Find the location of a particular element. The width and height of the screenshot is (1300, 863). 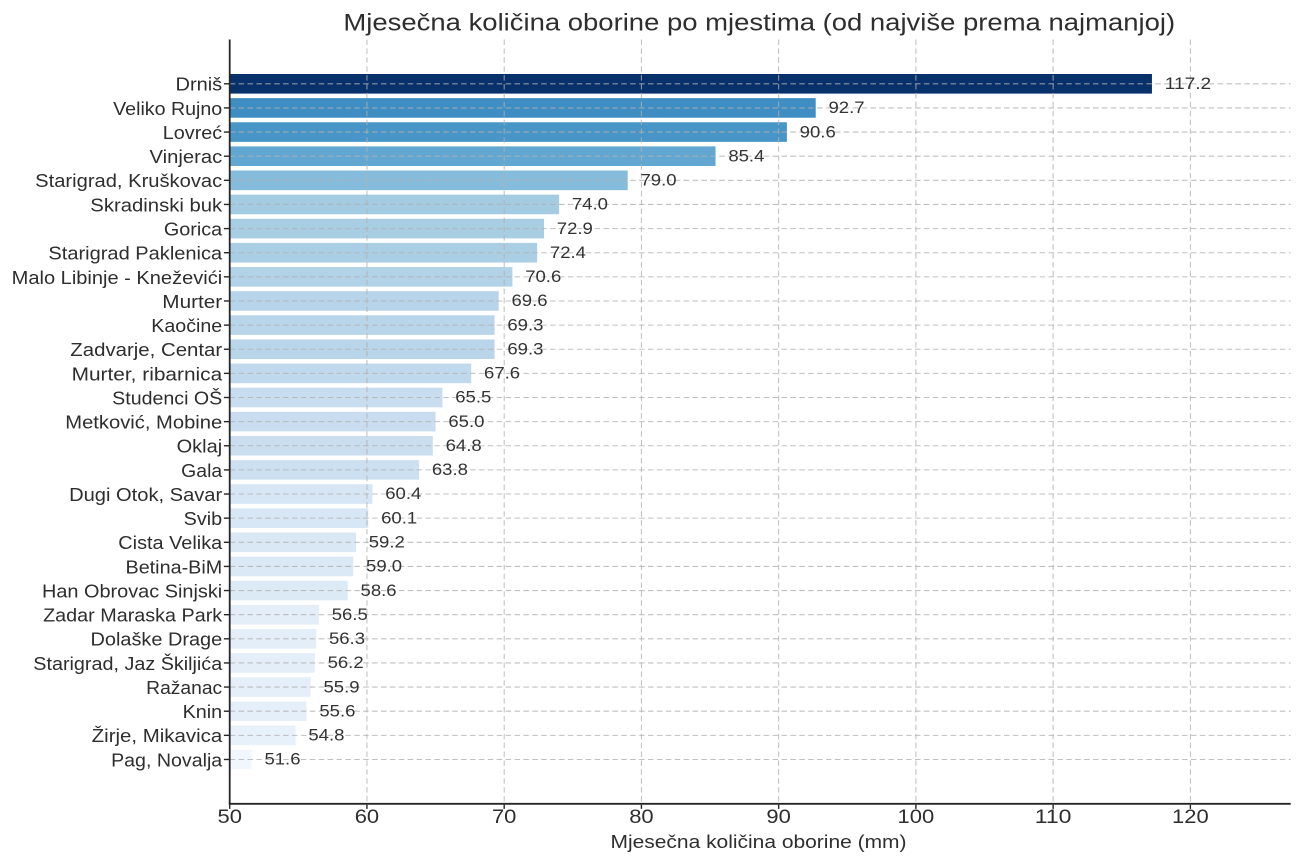

svg-text: 50 is located at coordinates (229, 817).